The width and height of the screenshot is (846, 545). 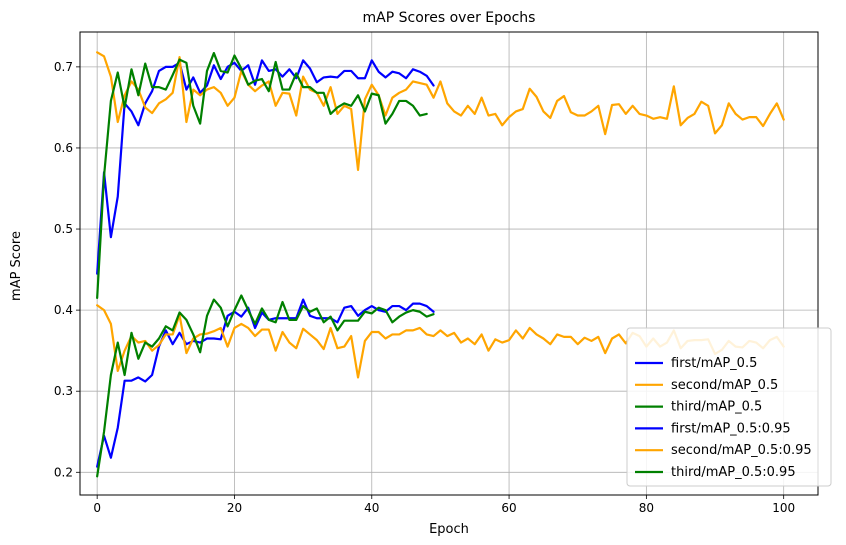 I want to click on legend-label: third/mAP_0.5, so click(x=716, y=407).